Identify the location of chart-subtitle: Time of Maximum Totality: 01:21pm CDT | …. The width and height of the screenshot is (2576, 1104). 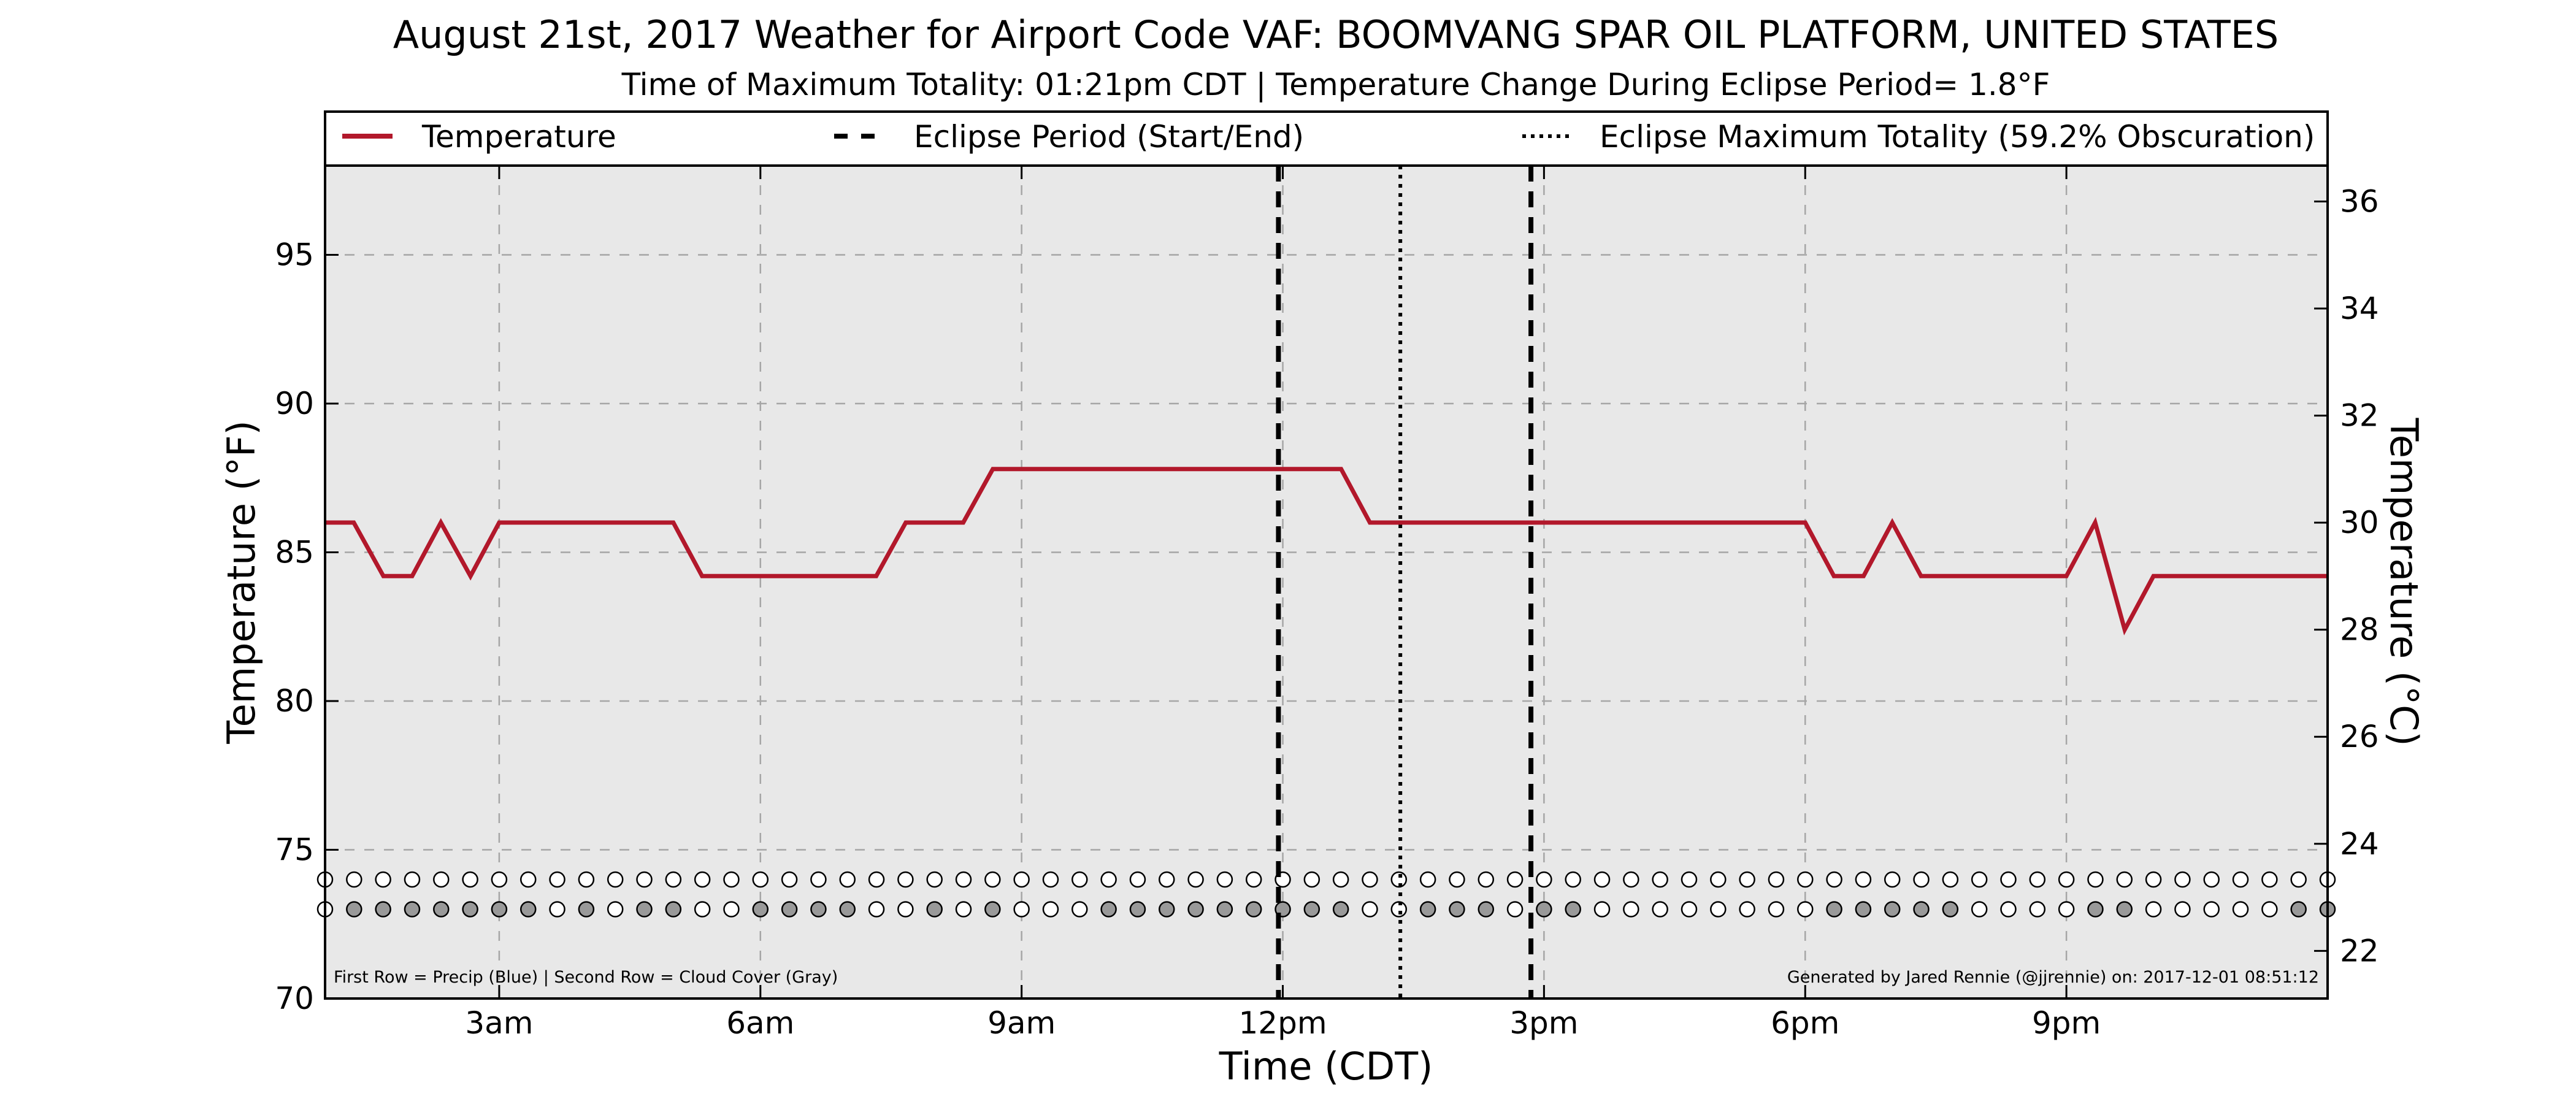
(1335, 84).